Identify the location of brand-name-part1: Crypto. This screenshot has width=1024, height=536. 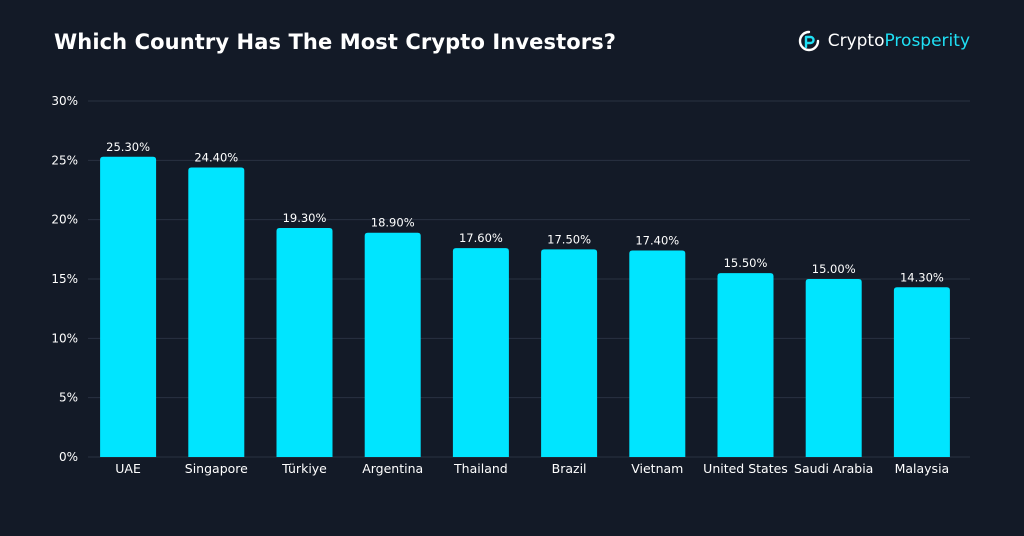
(856, 41).